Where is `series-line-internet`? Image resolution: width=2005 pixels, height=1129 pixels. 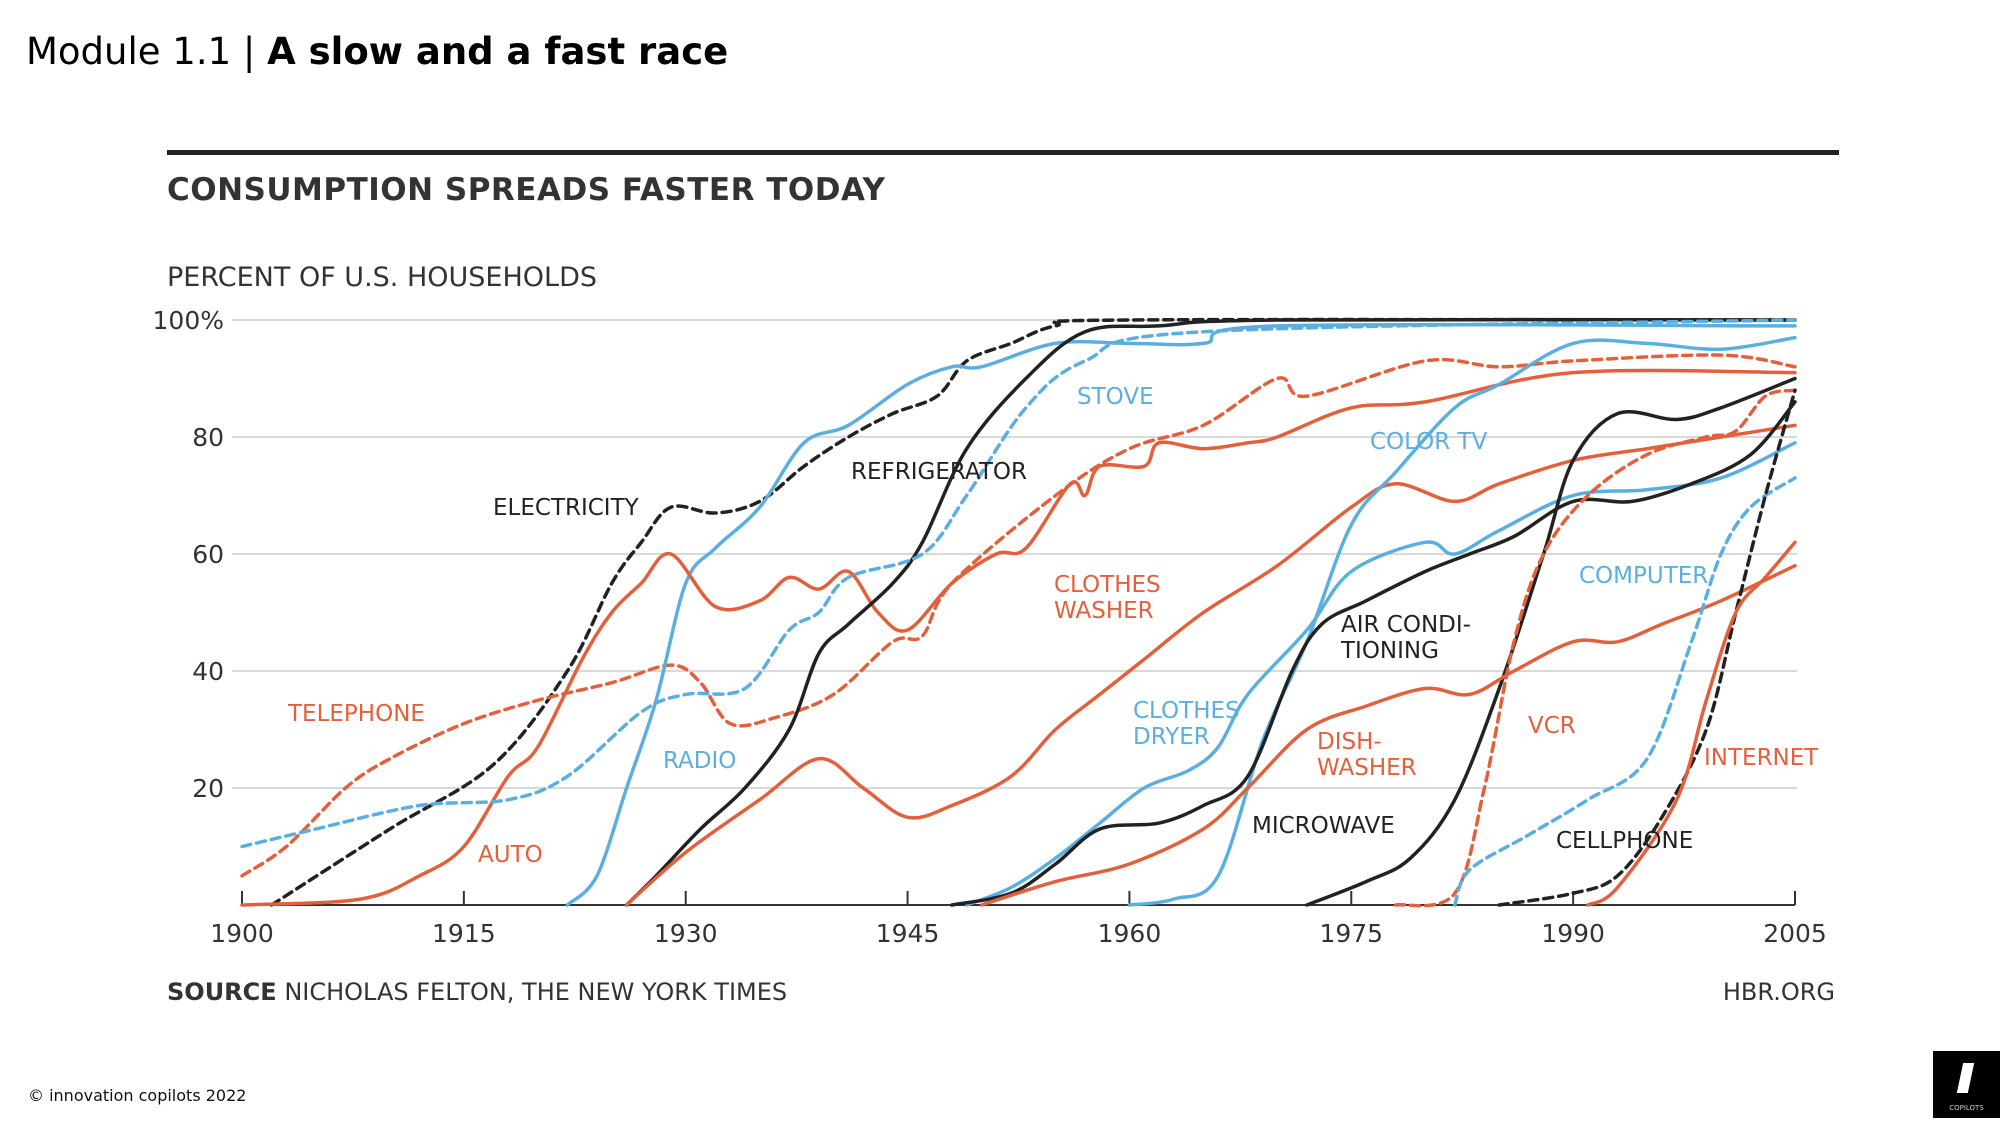 series-line-internet is located at coordinates (1691, 723).